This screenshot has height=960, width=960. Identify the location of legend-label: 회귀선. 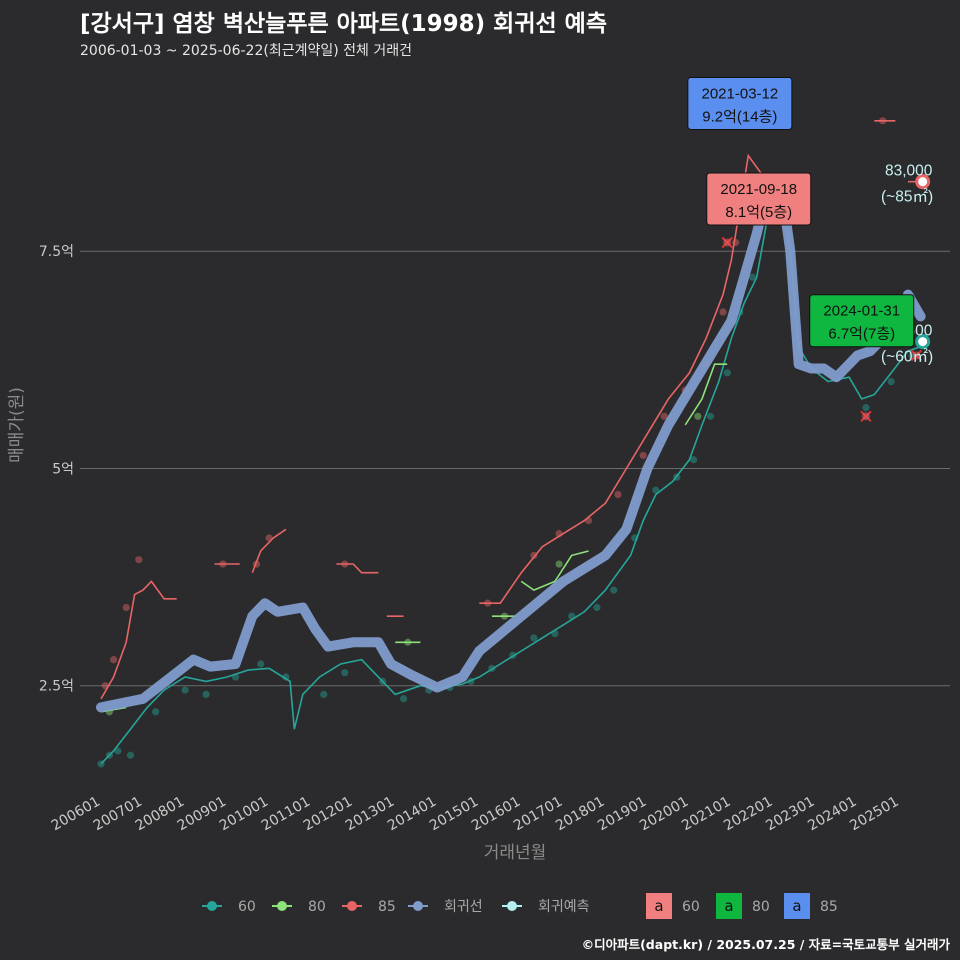
(463, 907).